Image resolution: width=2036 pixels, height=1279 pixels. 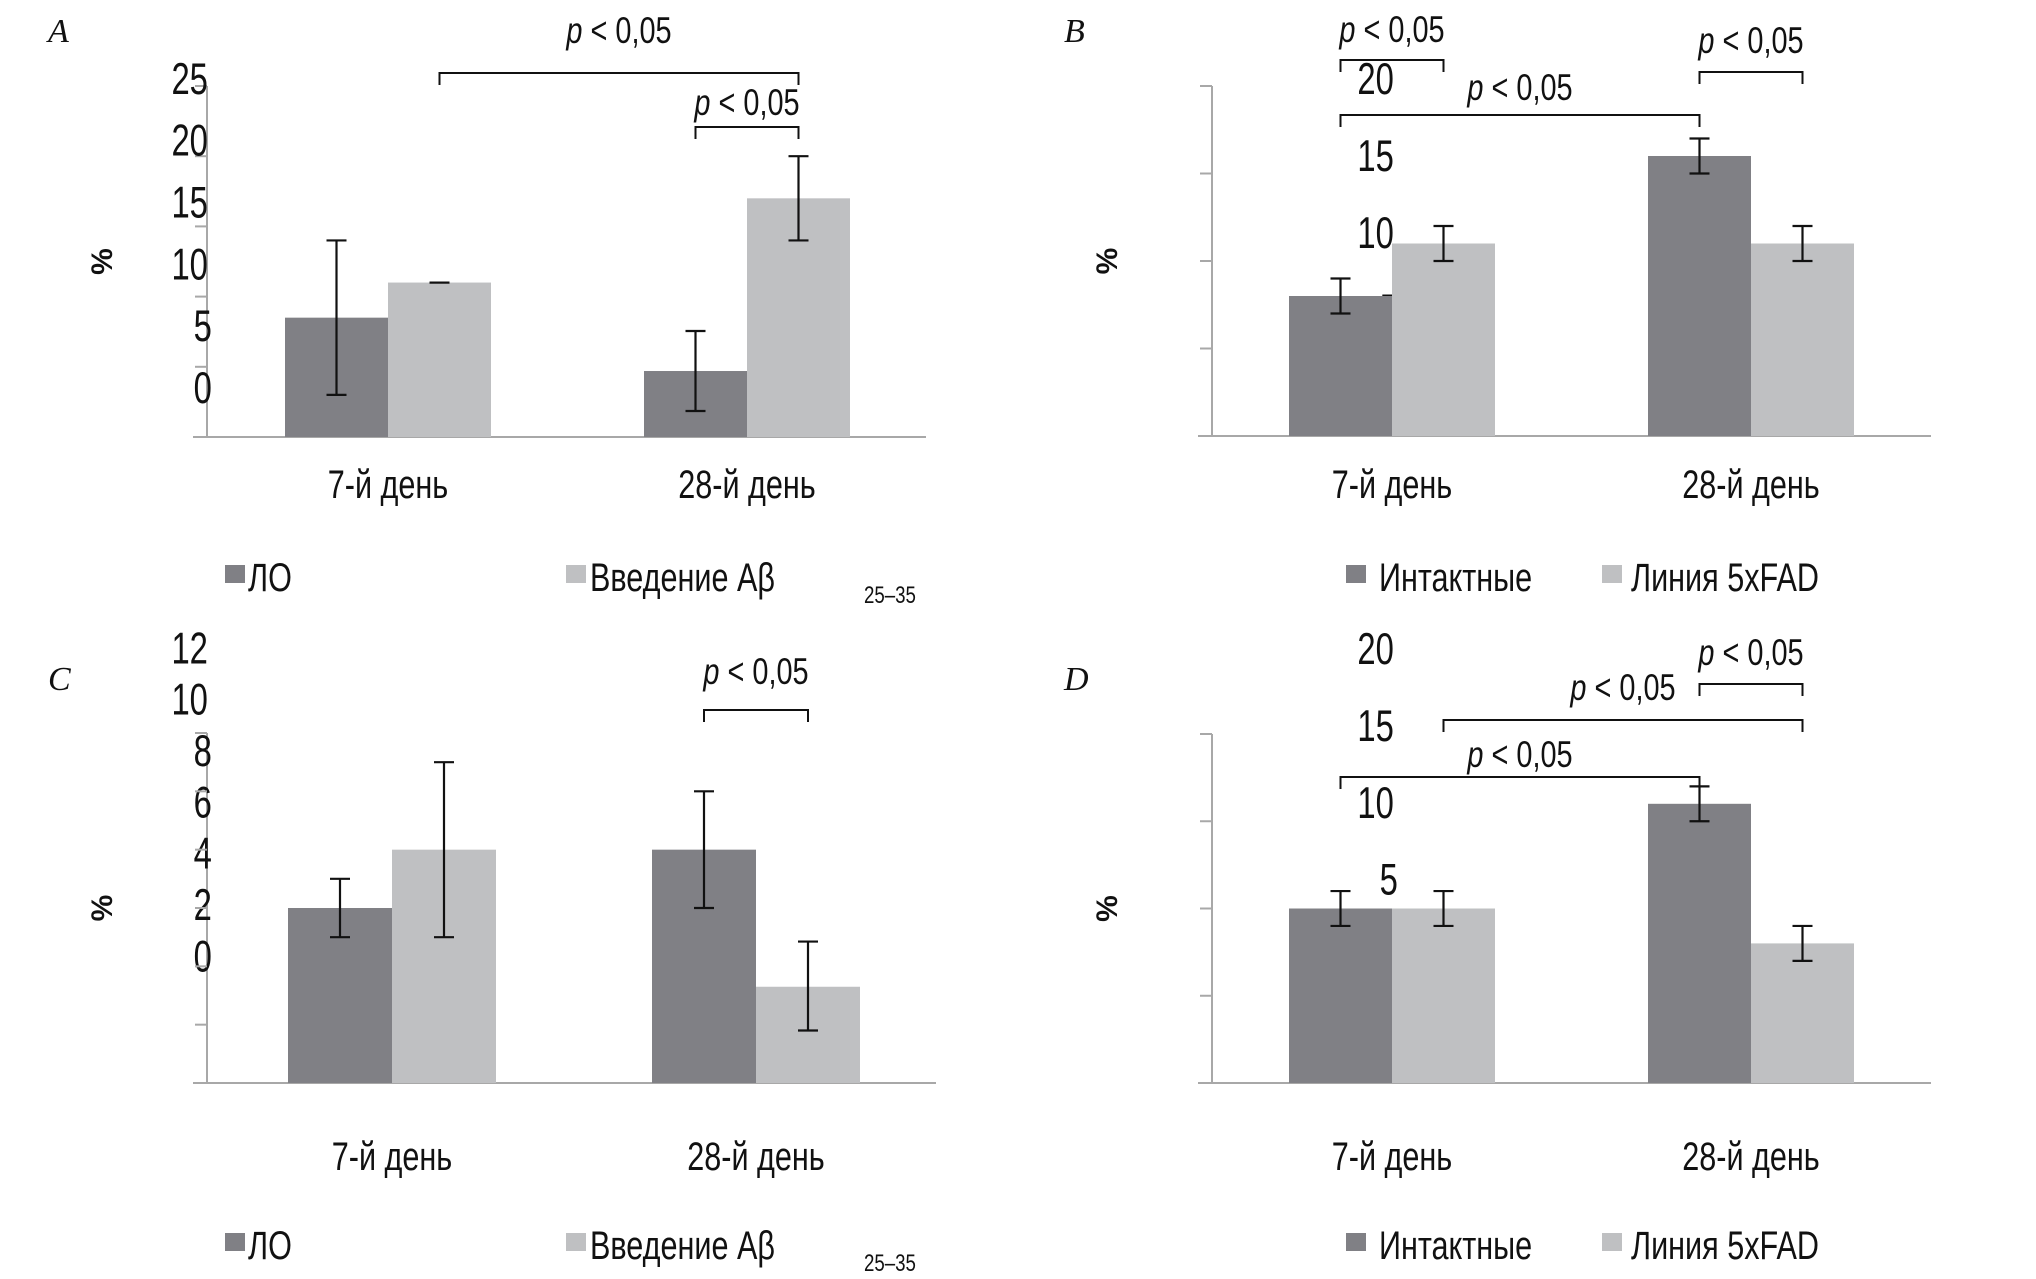 What do you see at coordinates (203, 905) in the screenshot?
I see `y-tick-label: 2` at bounding box center [203, 905].